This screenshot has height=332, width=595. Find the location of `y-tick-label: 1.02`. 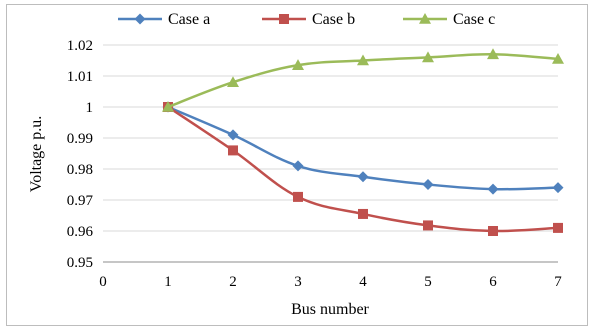

y-tick-label: 1.02 is located at coordinates (80, 46).